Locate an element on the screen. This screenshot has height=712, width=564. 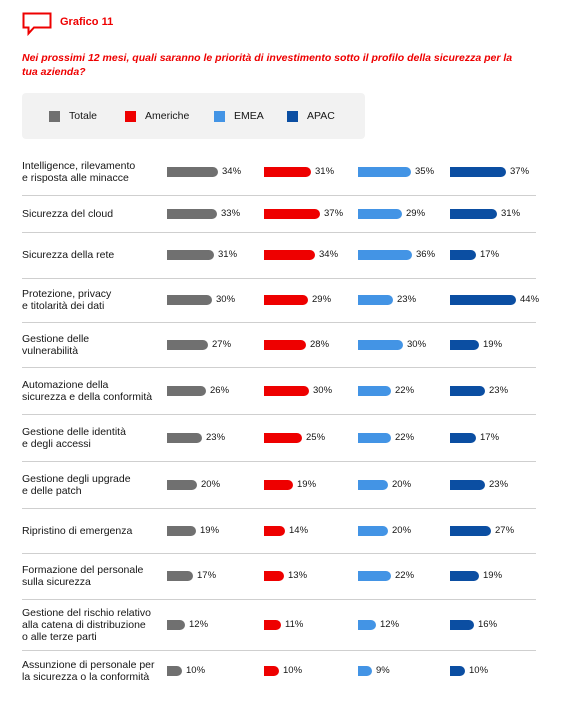
data-label-americhe: 13% is located at coordinates (298, 575).